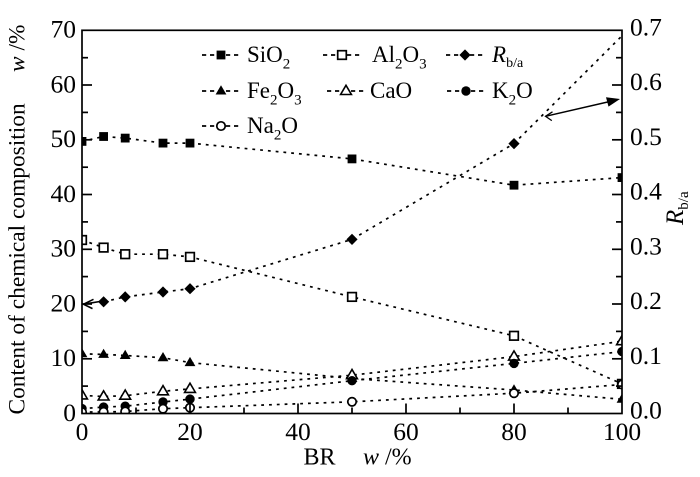  I want to click on svg-text:Content of chemical compositio: Content of chemical composition w /%, so click(18, 219).